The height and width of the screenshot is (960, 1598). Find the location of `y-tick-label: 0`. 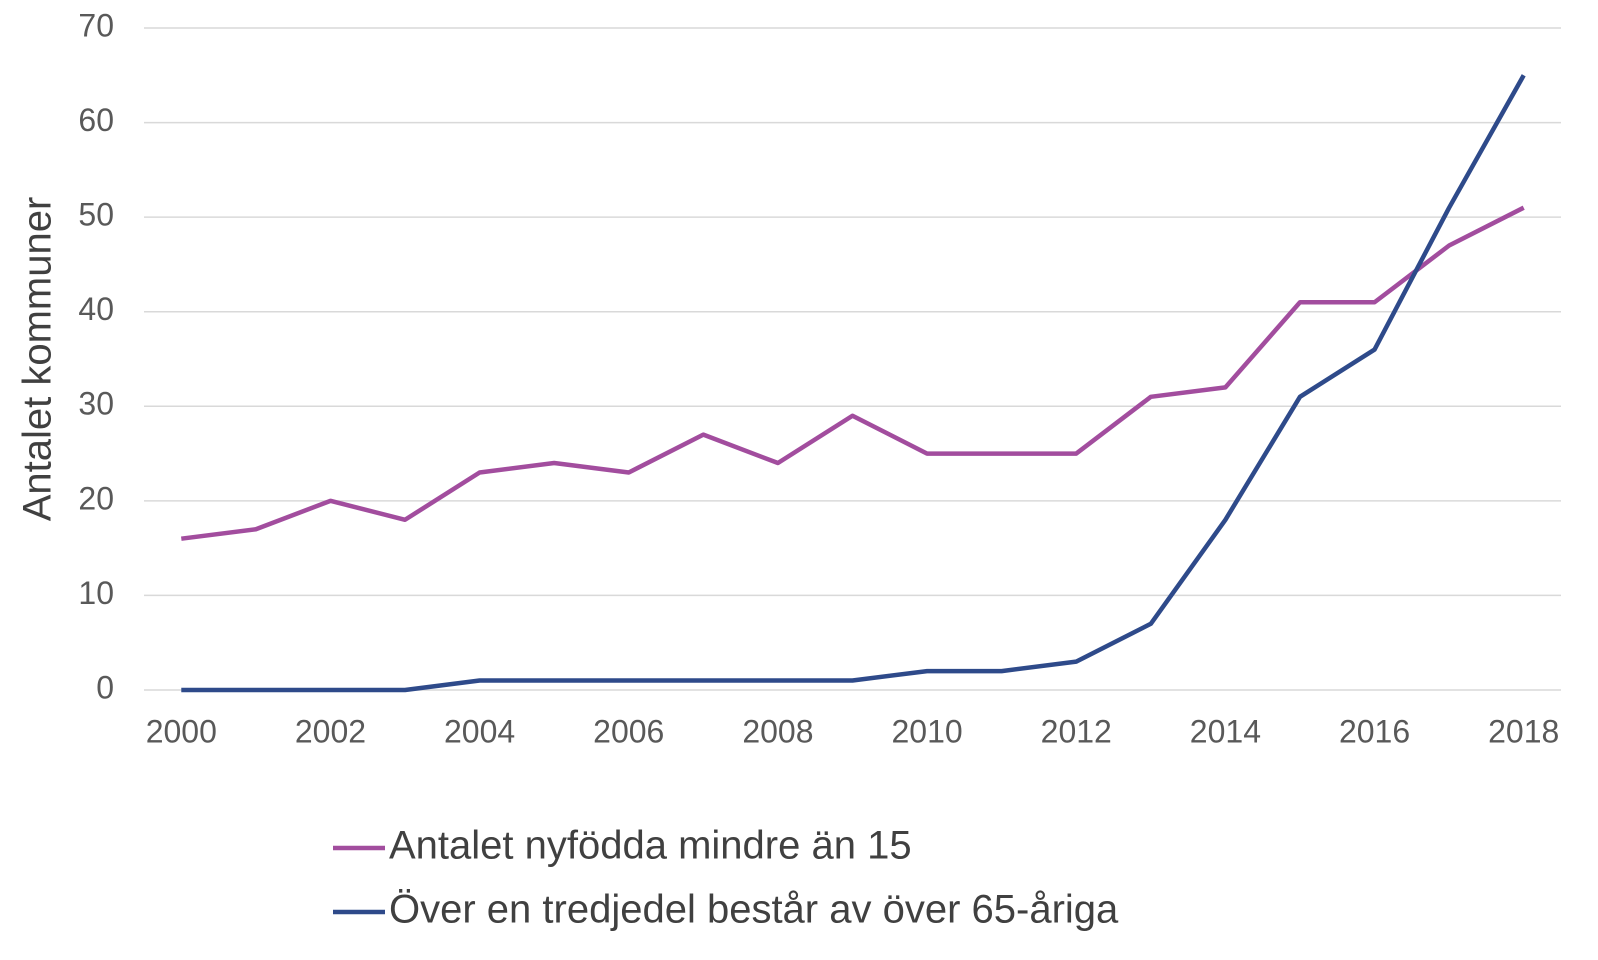

y-tick-label: 0 is located at coordinates (105, 687).